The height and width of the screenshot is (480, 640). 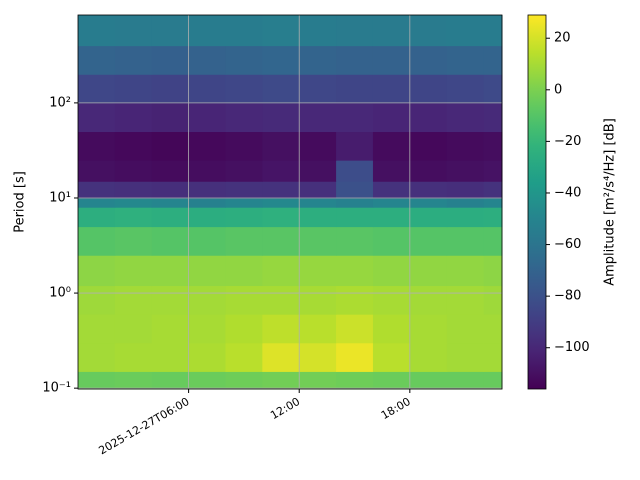 I want to click on colorbar-label: Amplitude [m²/s⁴/Hz] [dB], so click(x=610, y=202).